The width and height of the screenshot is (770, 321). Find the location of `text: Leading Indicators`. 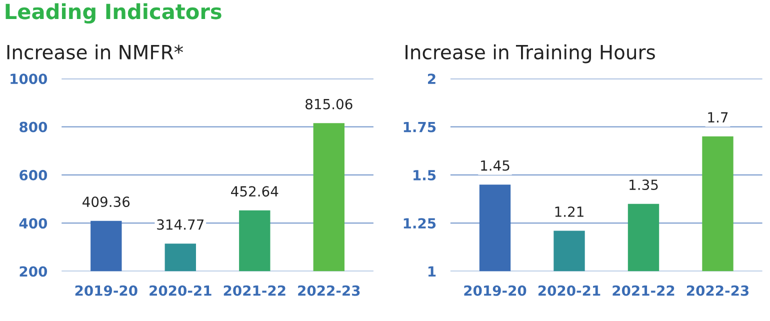

text: Leading Indicators is located at coordinates (114, 13).